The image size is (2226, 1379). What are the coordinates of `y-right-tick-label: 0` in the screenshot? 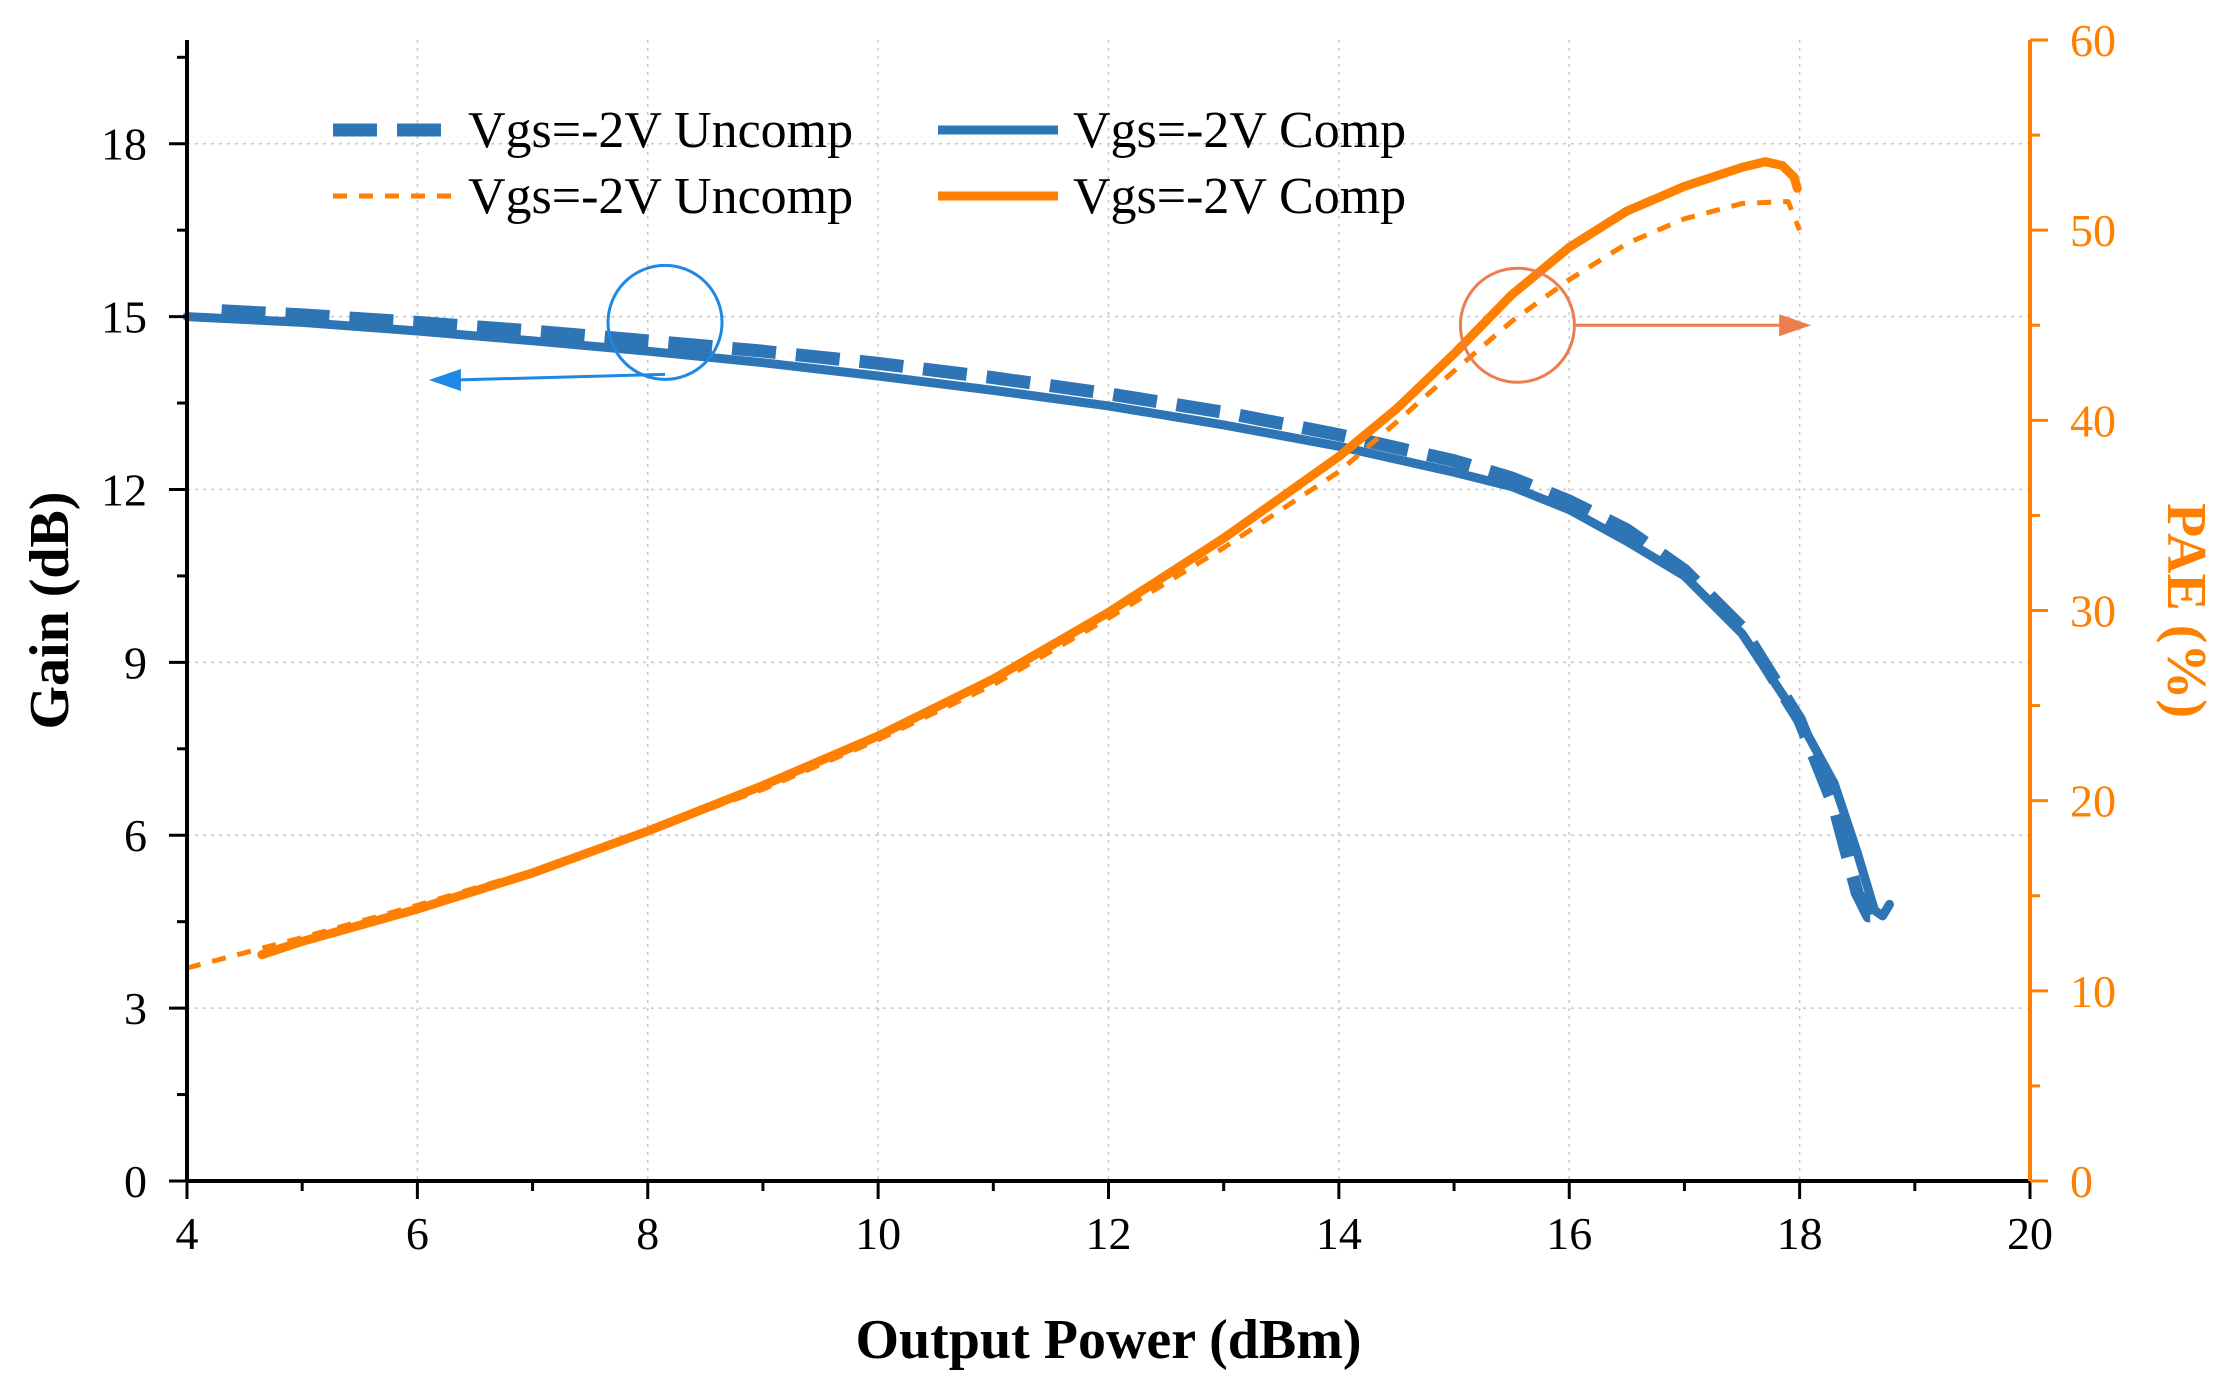 It's located at (2081, 1181).